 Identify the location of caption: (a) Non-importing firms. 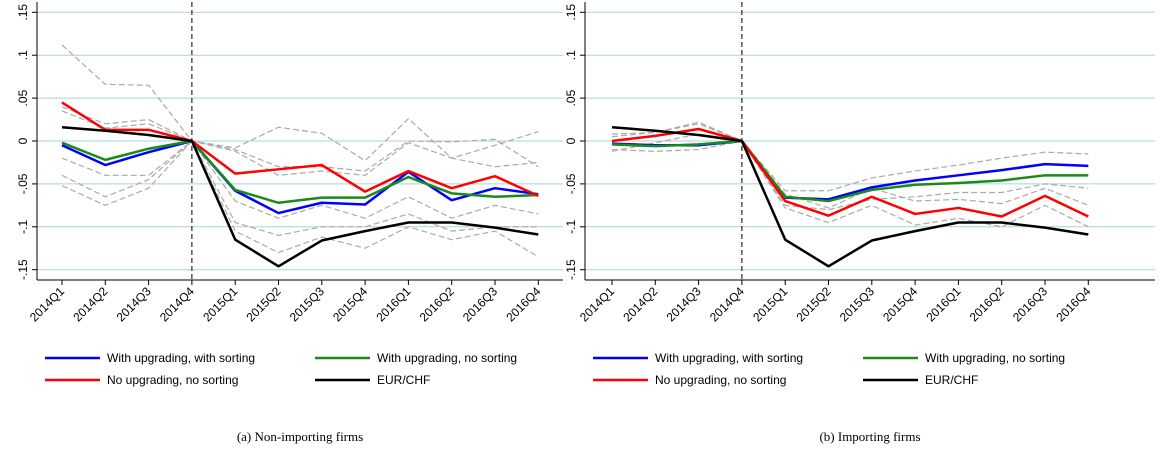
(300, 436).